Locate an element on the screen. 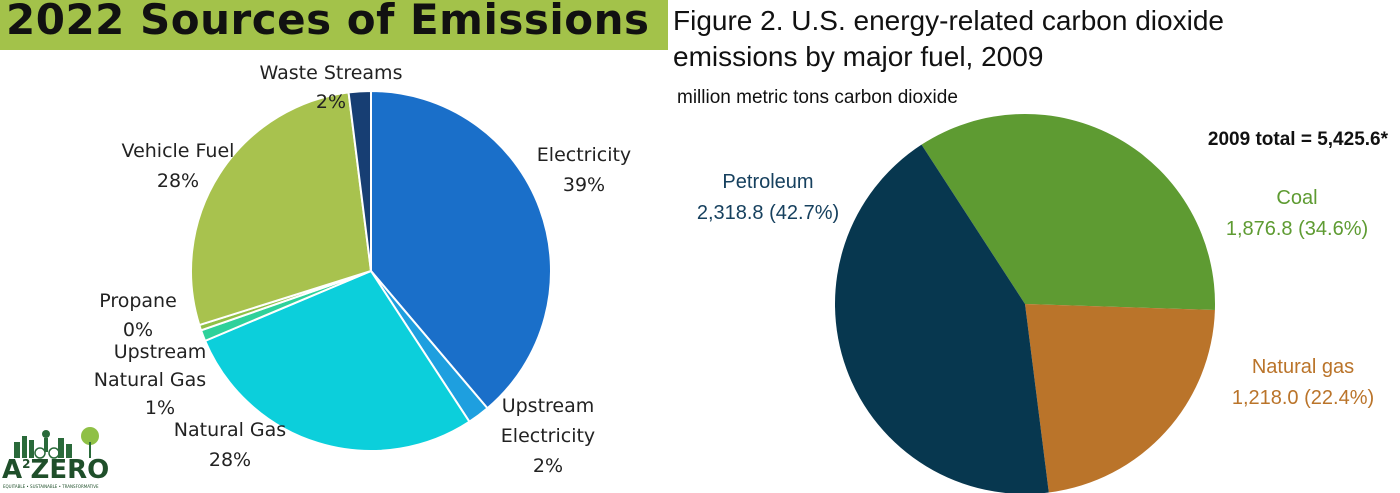 The width and height of the screenshot is (1400, 493). left-label-natural-gas-line-1: Natural Gas is located at coordinates (230, 430).